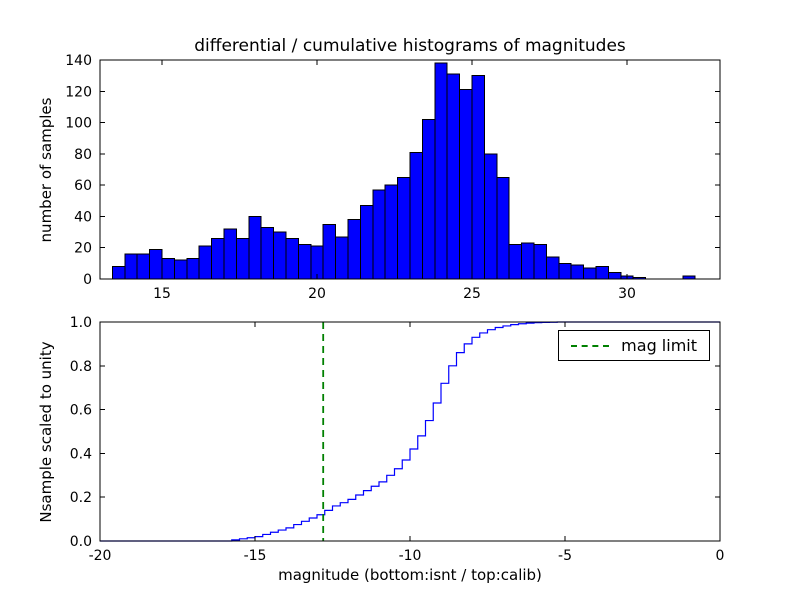 The image size is (800, 600). I want to click on y-tick-label: 0.6, so click(81, 411).